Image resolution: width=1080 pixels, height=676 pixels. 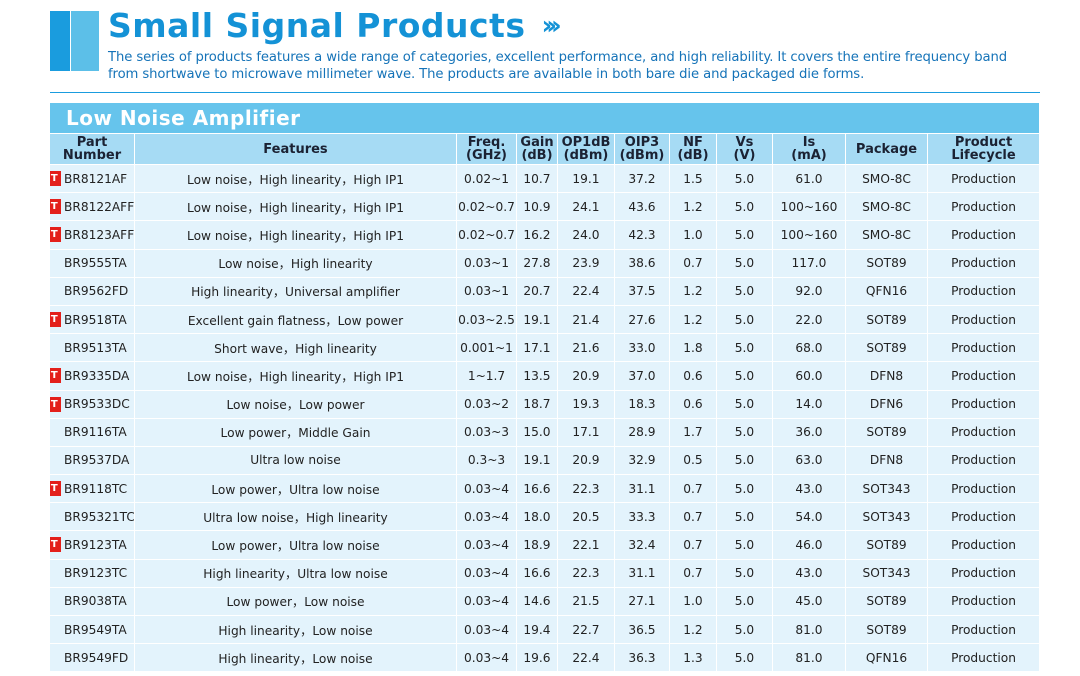 What do you see at coordinates (641, 262) in the screenshot?
I see `cell-oip3: 38.6` at bounding box center [641, 262].